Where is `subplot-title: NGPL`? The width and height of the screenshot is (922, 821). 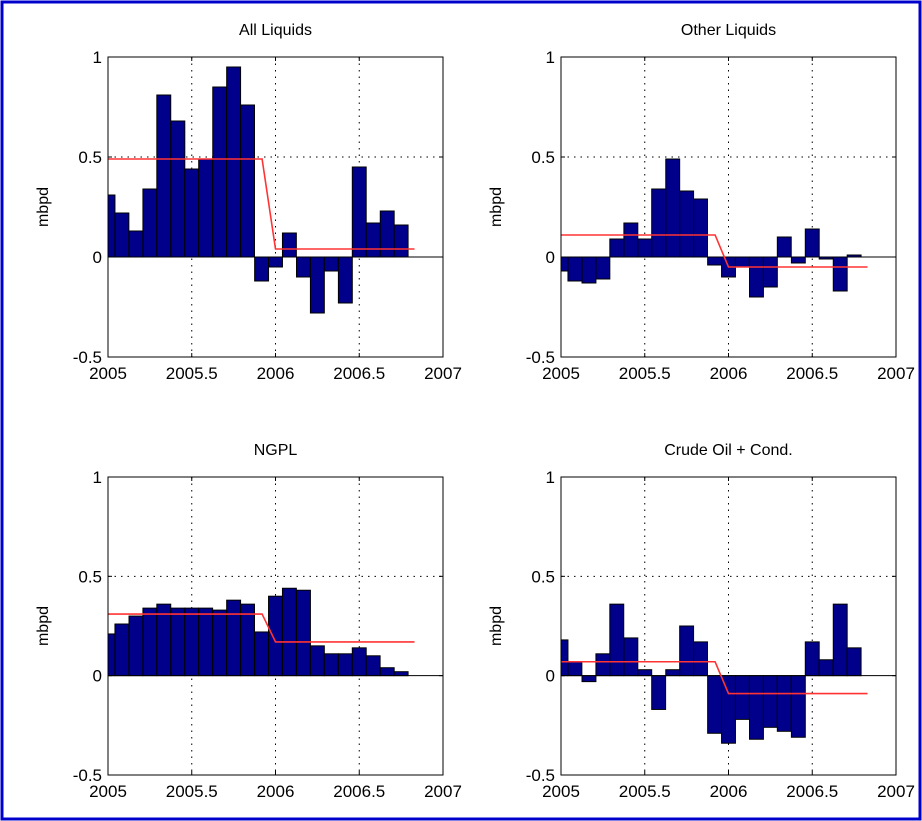 subplot-title: NGPL is located at coordinates (276, 450).